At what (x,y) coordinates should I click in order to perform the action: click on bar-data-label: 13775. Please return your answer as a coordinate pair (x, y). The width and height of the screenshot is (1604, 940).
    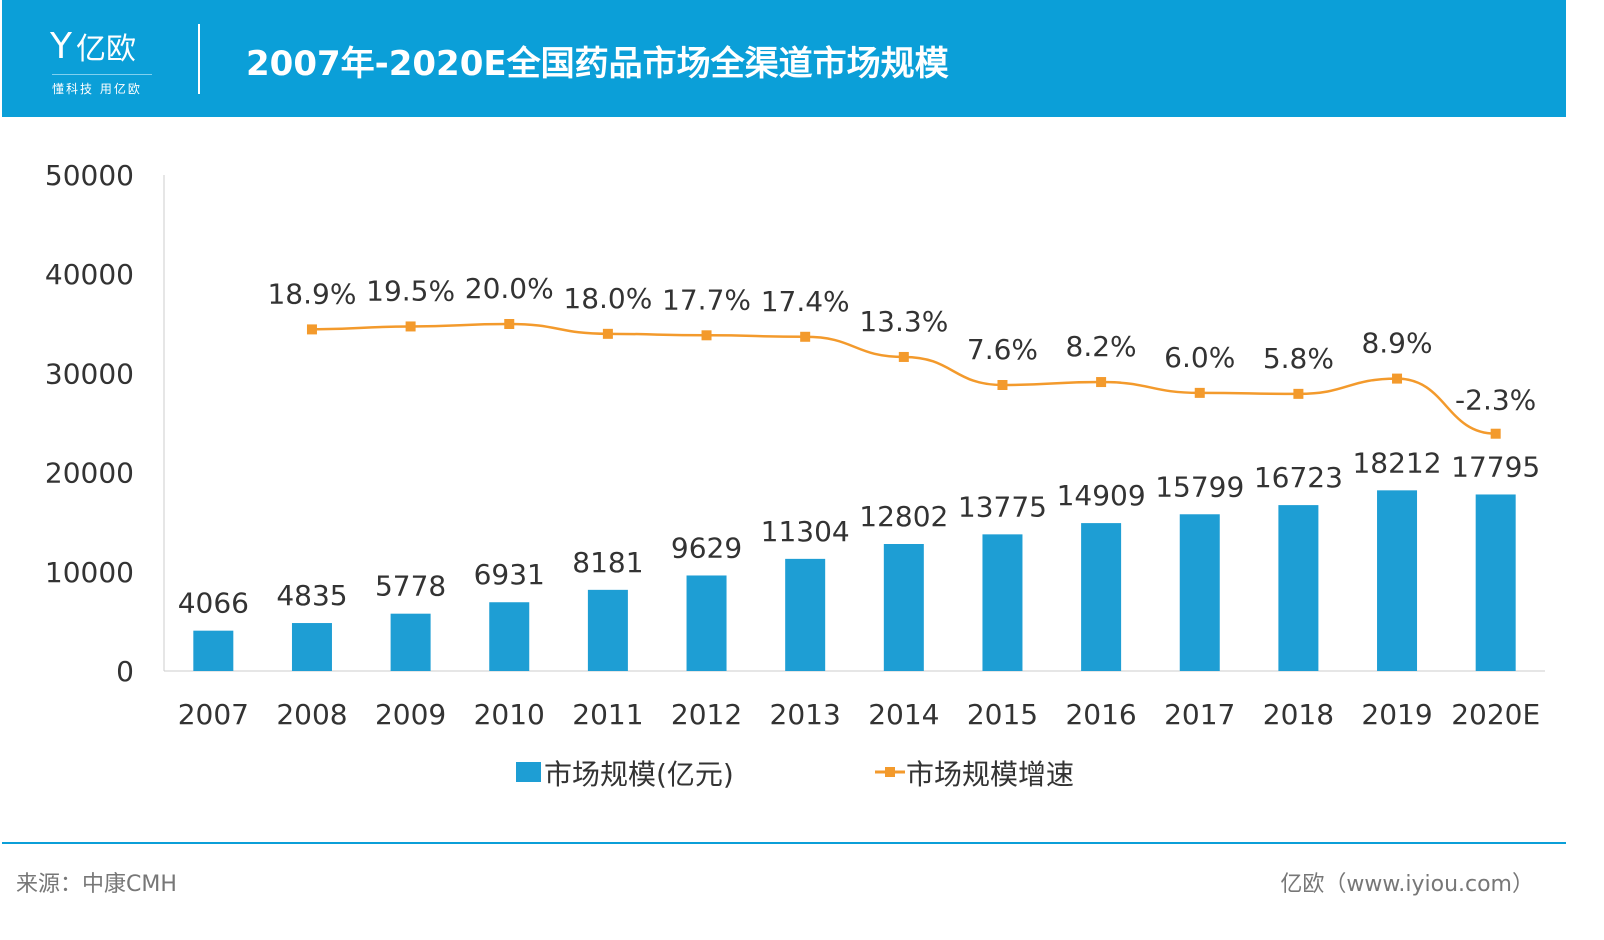
    Looking at the image, I should click on (1002, 506).